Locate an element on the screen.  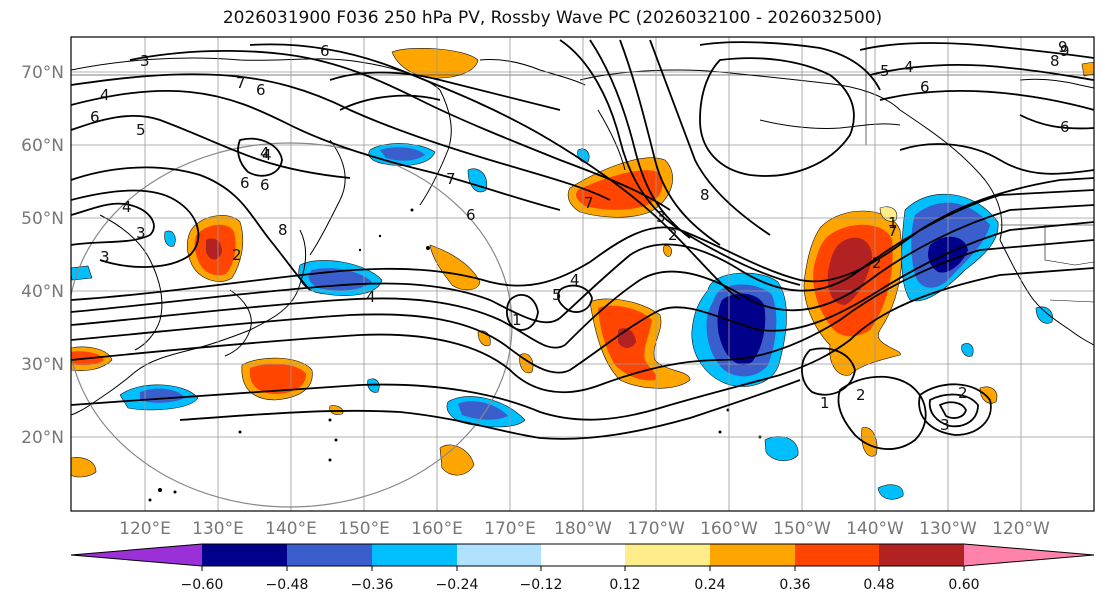
lat-label: 30°N is located at coordinates (42, 365).